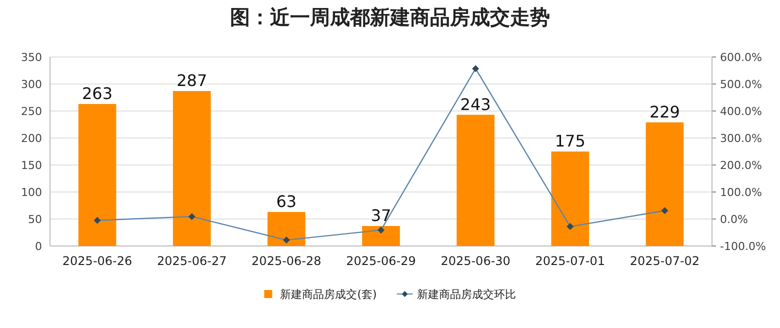 Image resolution: width=780 pixels, height=328 pixels. I want to click on data-label: 243, so click(475, 104).